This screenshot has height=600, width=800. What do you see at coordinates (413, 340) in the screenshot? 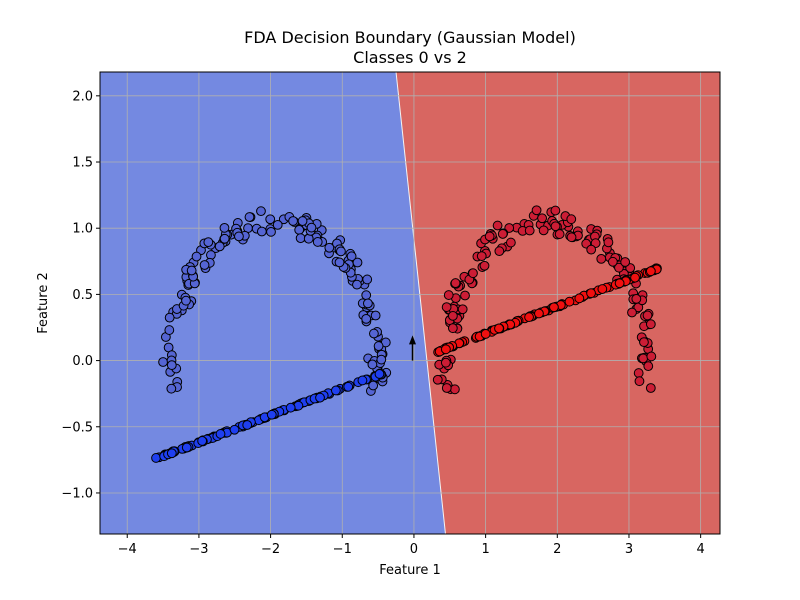
I see `direction-arrow-head` at bounding box center [413, 340].